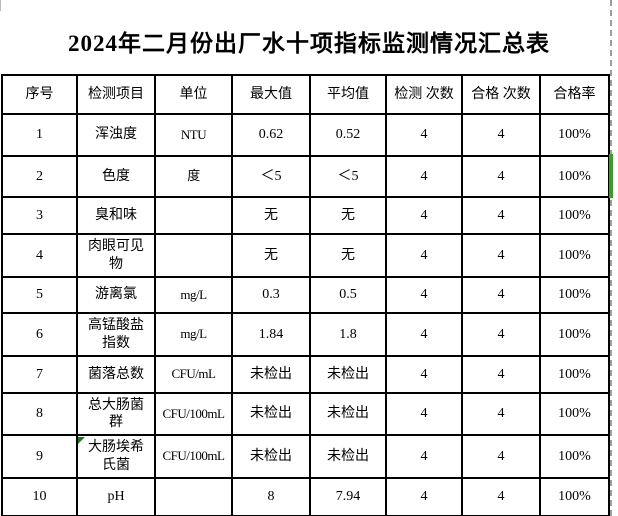  What do you see at coordinates (348, 496) in the screenshot?
I see `cell-avg-value: 7.94` at bounding box center [348, 496].